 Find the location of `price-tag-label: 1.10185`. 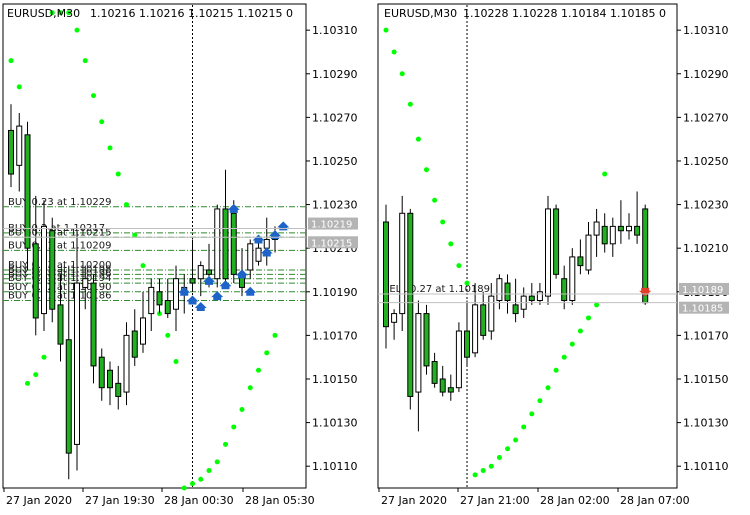

price-tag-label: 1.10185 is located at coordinates (702, 309).